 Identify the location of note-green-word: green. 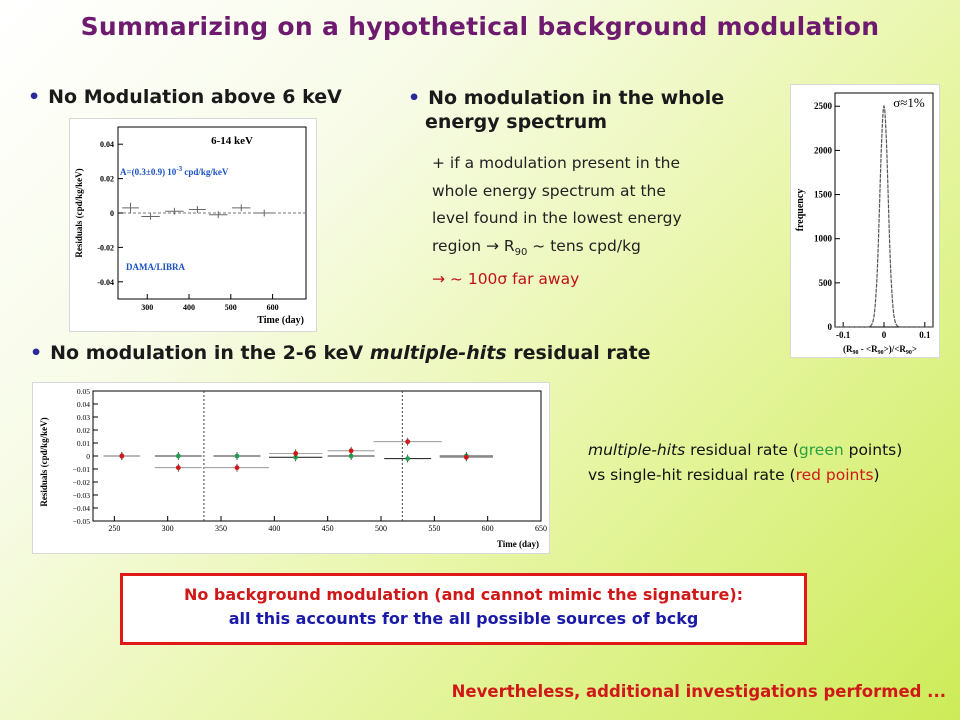
(821, 450).